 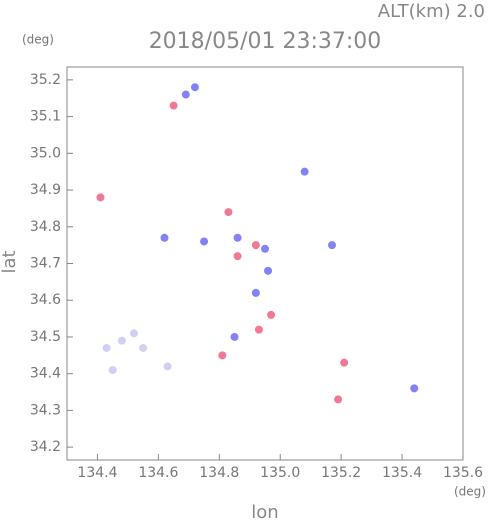 What do you see at coordinates (45, 300) in the screenshot?
I see `y-tick-label: 34.6` at bounding box center [45, 300].